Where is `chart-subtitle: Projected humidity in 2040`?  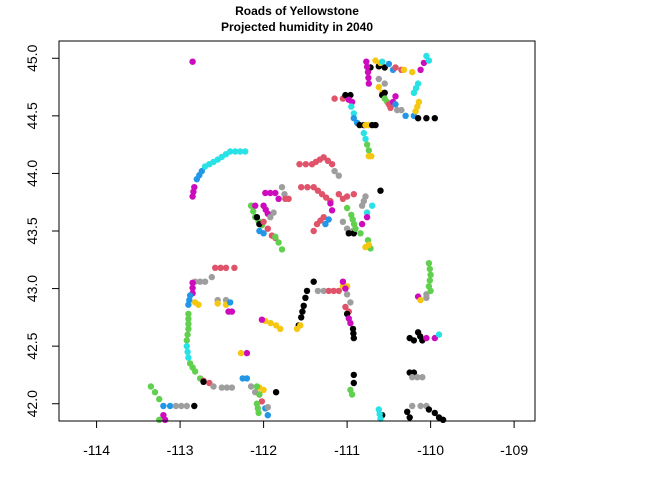
chart-subtitle: Projected humidity in 2040 is located at coordinates (297, 27).